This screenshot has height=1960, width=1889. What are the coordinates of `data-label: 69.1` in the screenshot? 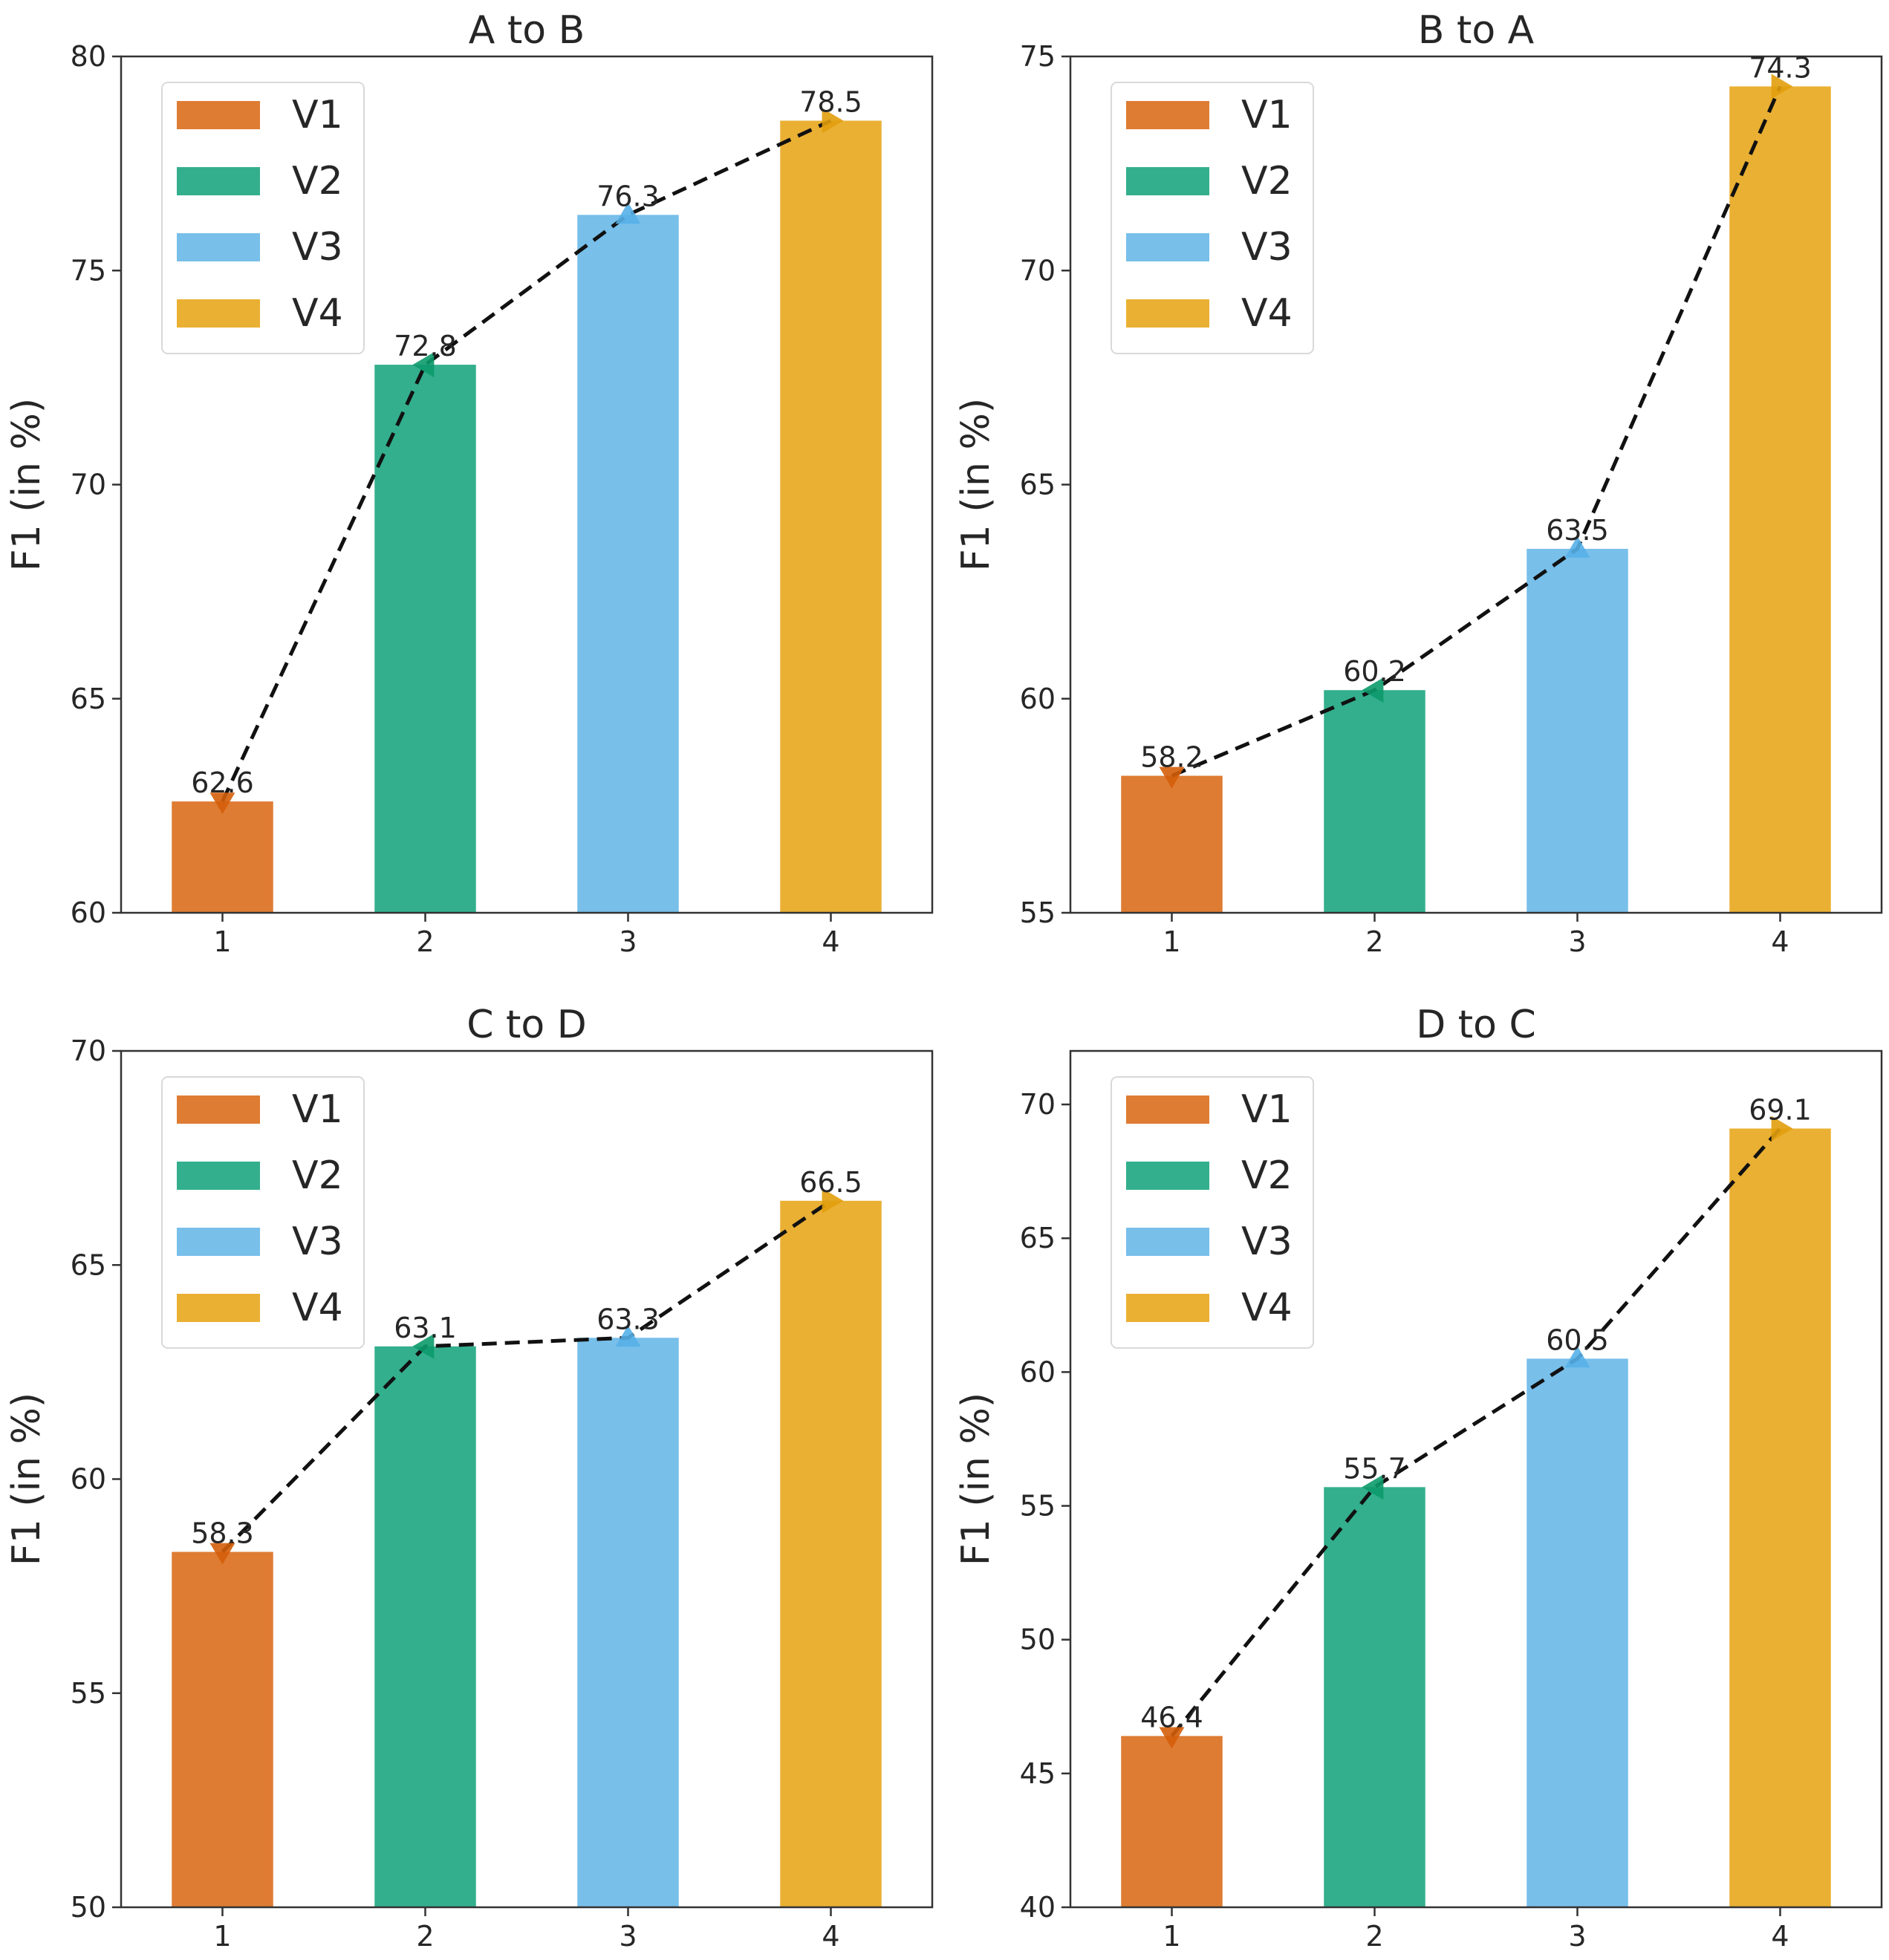 It's located at (1780, 1110).